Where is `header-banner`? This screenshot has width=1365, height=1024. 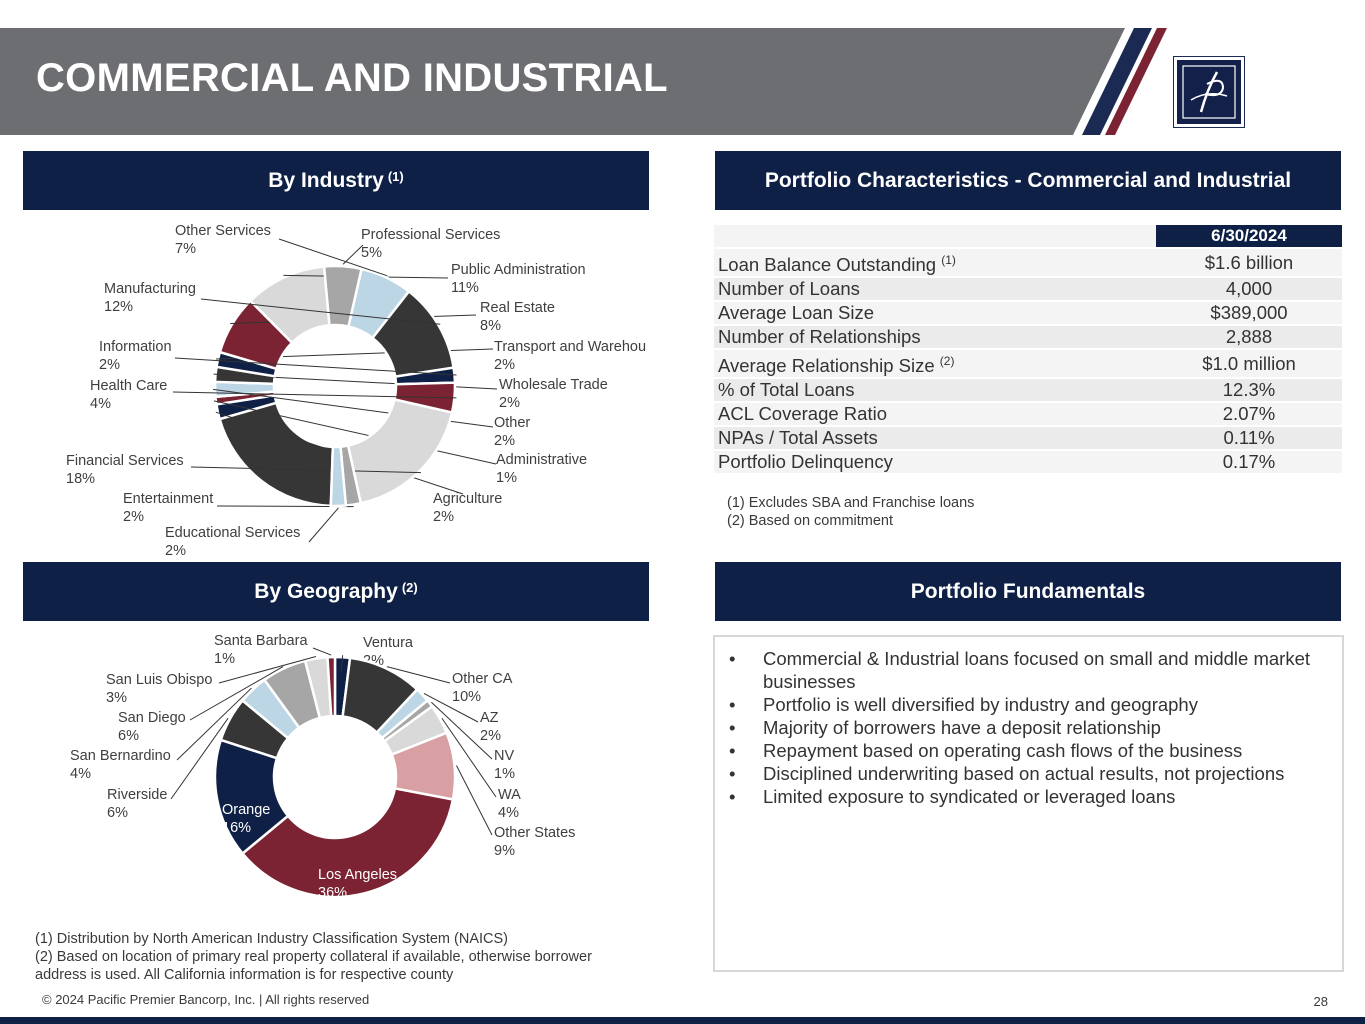 header-banner is located at coordinates (583, 81).